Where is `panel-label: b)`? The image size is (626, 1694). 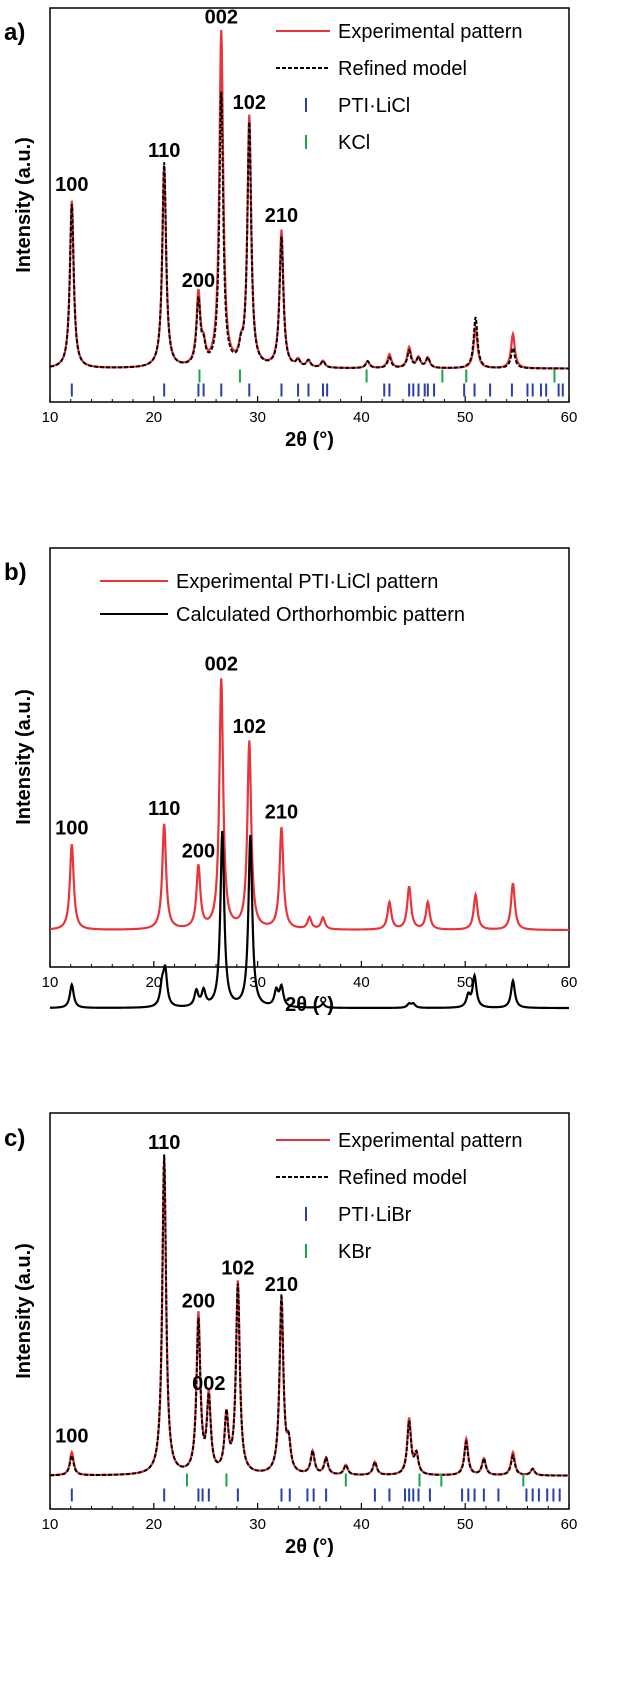
panel-label: b) is located at coordinates (15, 572).